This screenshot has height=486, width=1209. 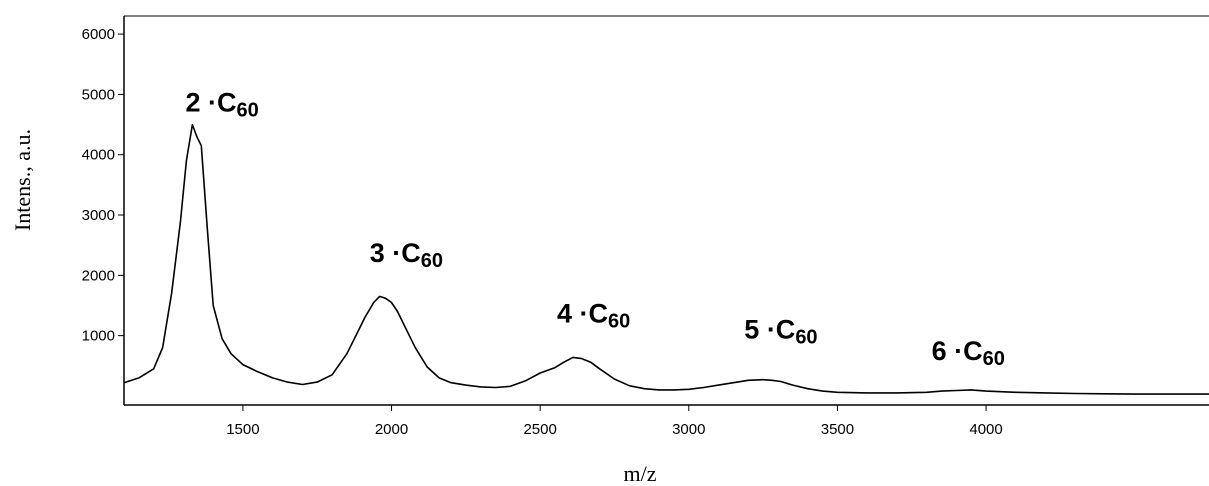 What do you see at coordinates (103, 185) in the screenshot?
I see `y-axis-ticks: 1000 2000 3000 4000 5000 6000` at bounding box center [103, 185].